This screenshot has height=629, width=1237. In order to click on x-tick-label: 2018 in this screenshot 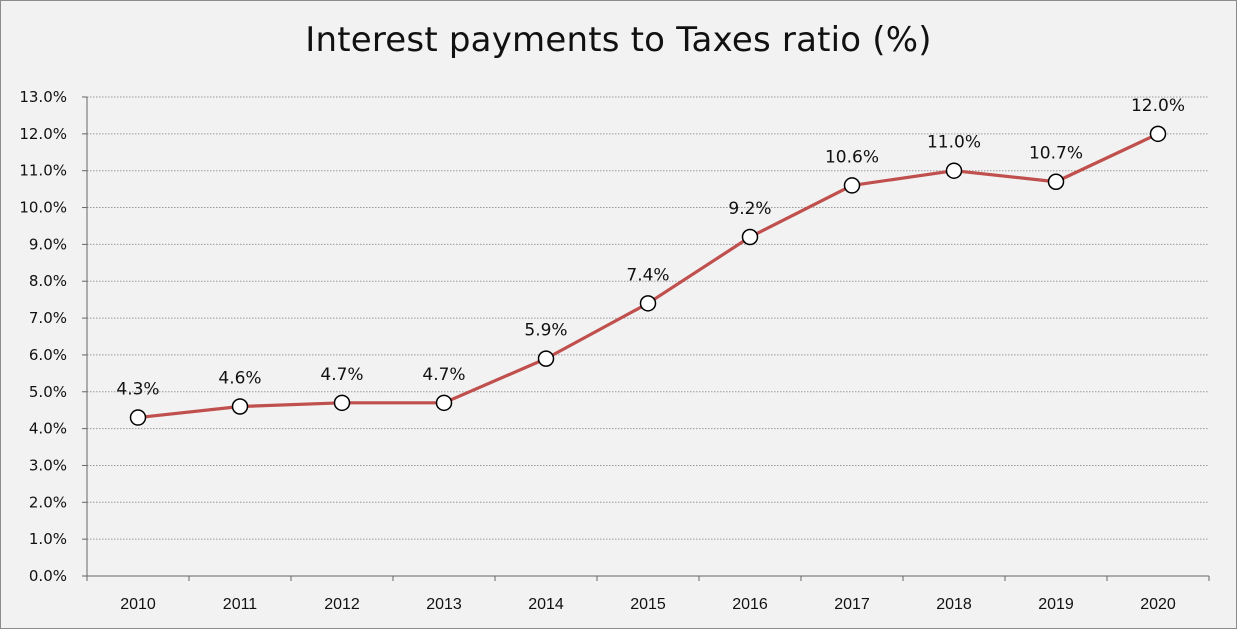, I will do `click(954, 604)`.